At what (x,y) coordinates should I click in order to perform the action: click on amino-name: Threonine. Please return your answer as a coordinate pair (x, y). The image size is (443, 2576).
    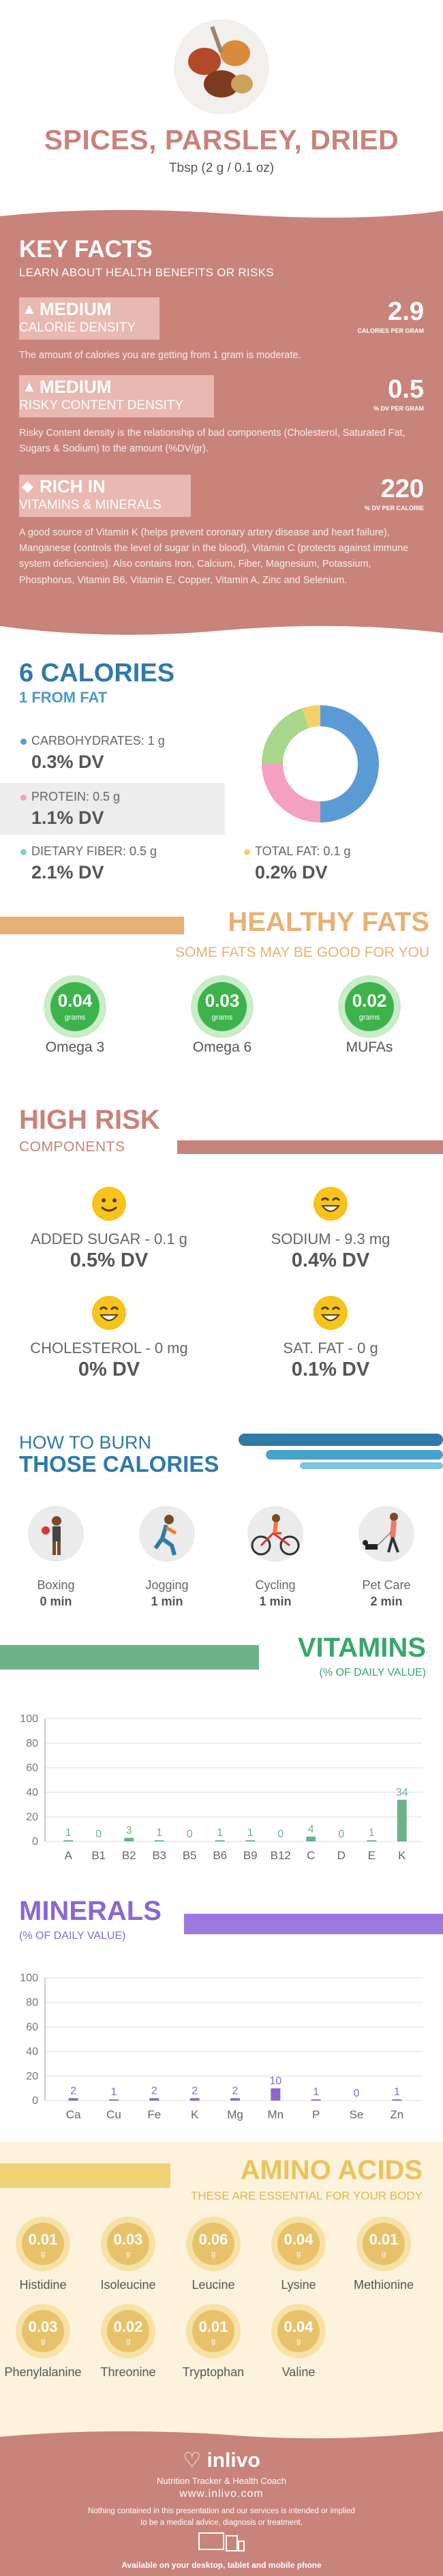
    Looking at the image, I should click on (128, 2372).